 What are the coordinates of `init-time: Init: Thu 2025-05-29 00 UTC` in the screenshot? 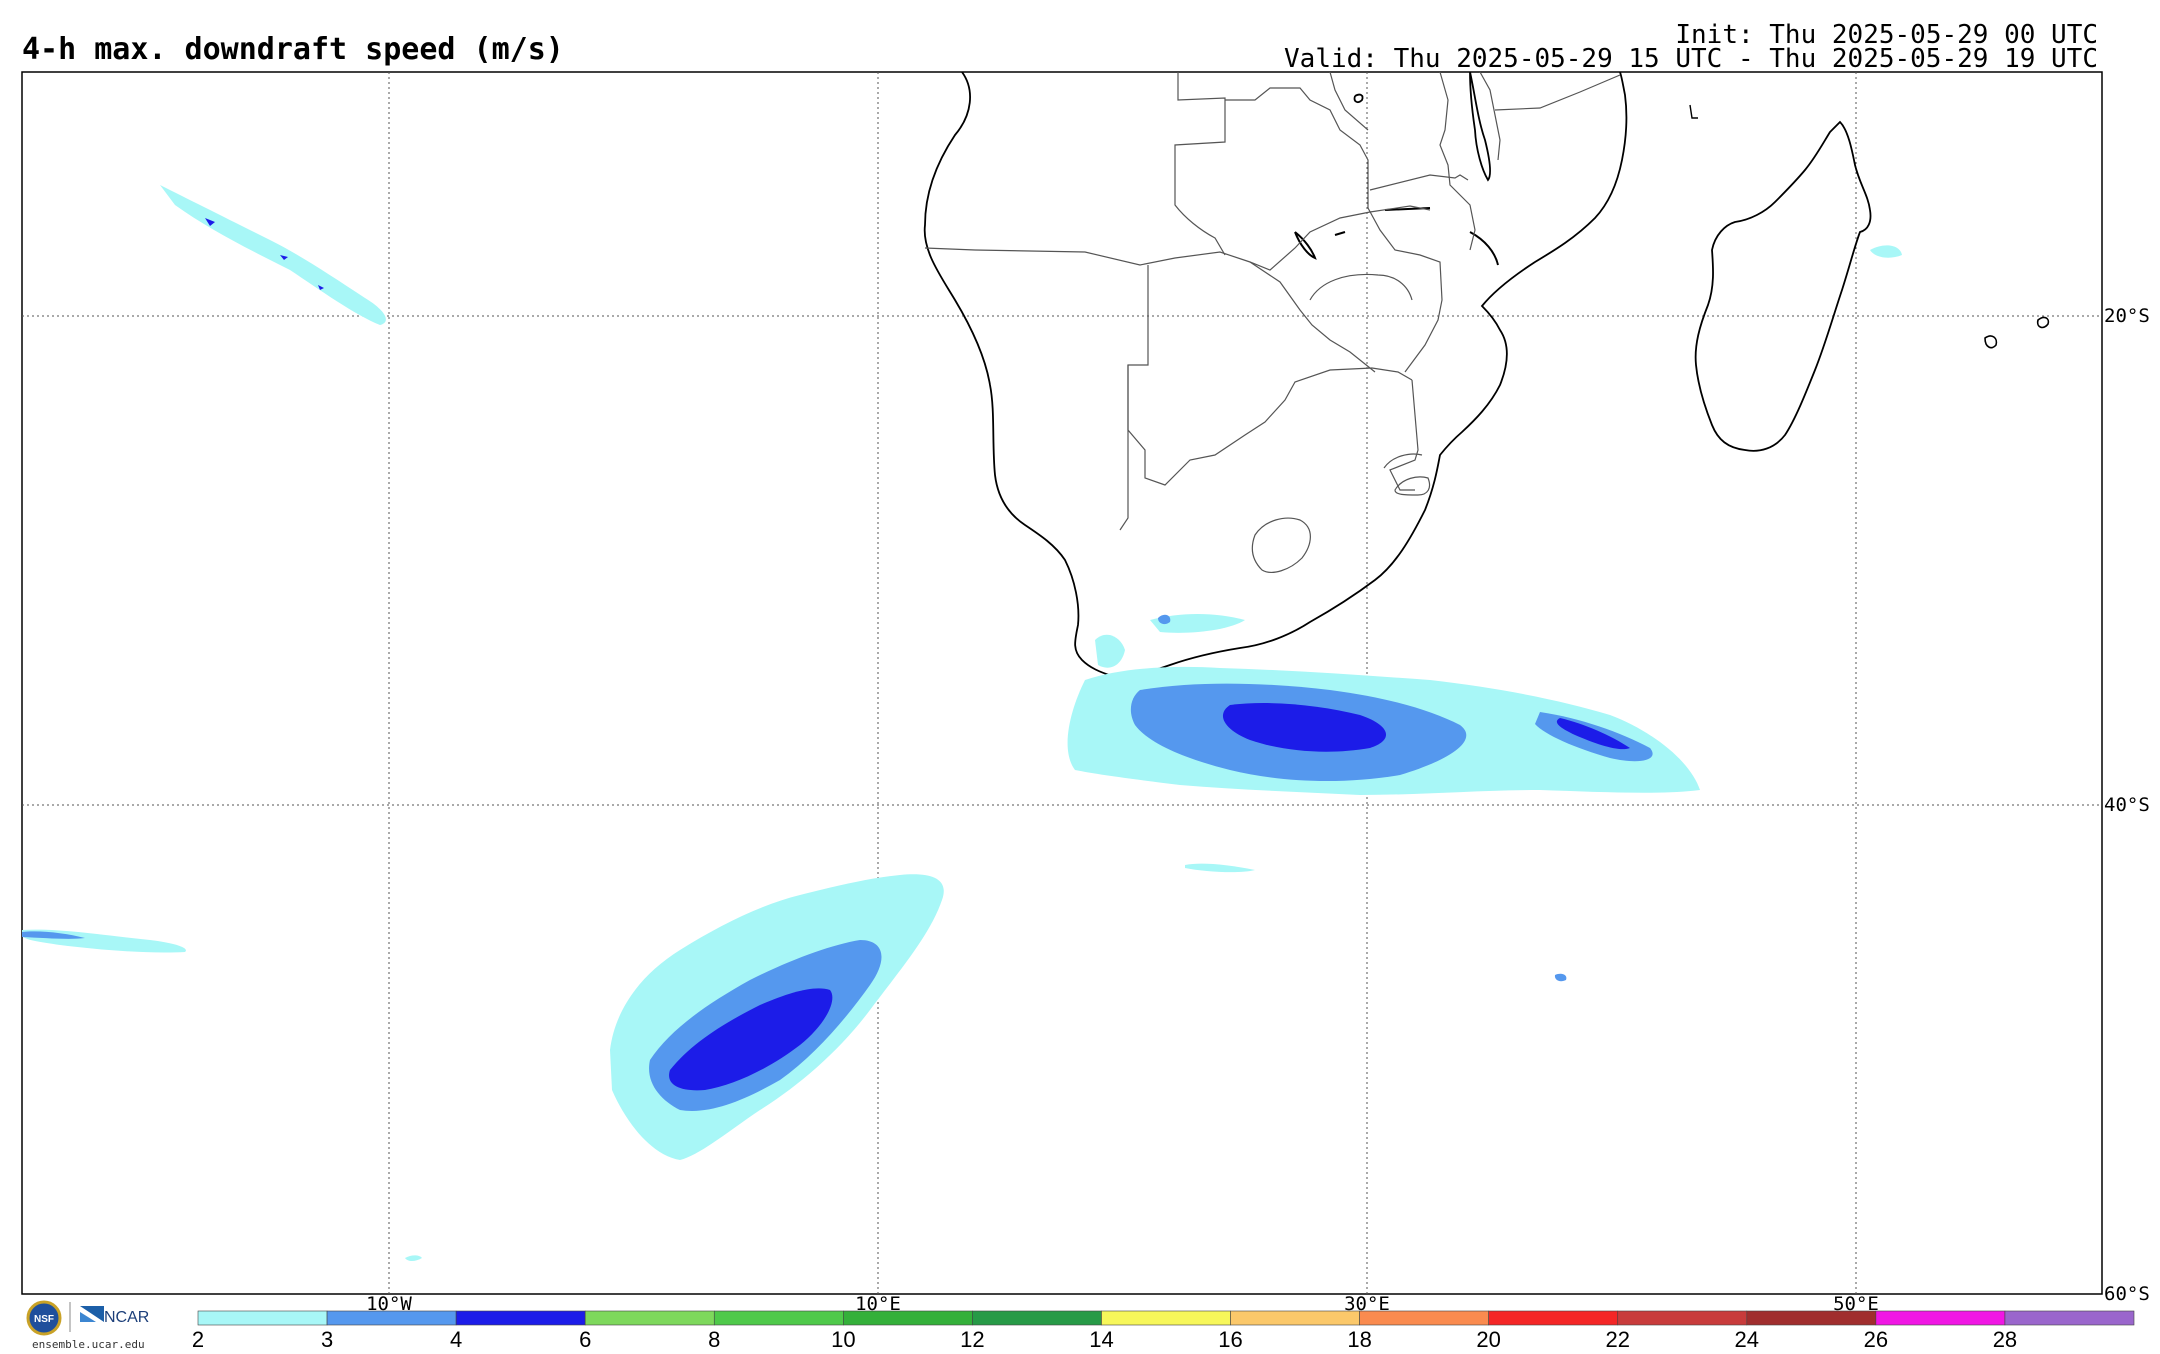 It's located at (1886, 35).